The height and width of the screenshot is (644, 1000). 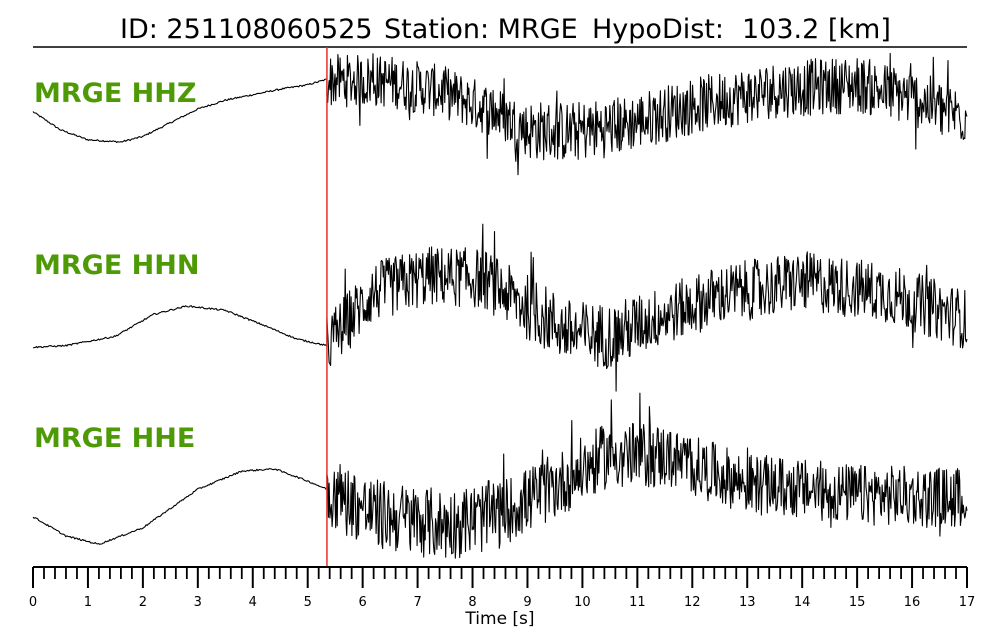 What do you see at coordinates (802, 602) in the screenshot?
I see `tick-label: 14` at bounding box center [802, 602].